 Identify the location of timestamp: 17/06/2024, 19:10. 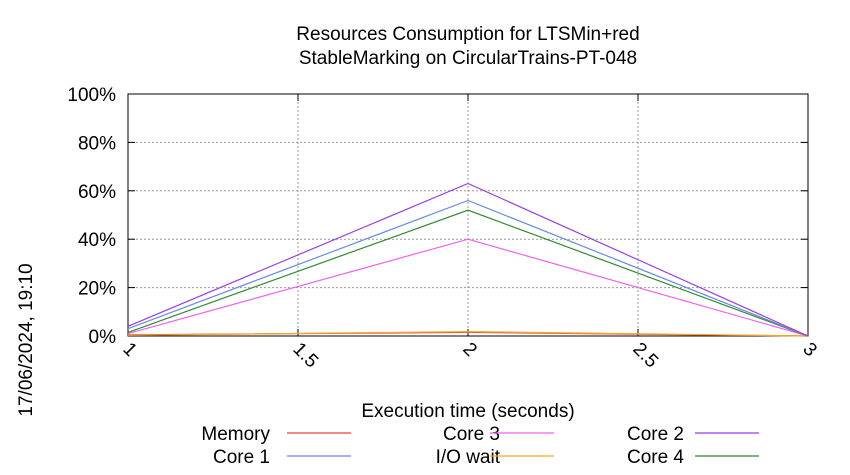
(26, 339).